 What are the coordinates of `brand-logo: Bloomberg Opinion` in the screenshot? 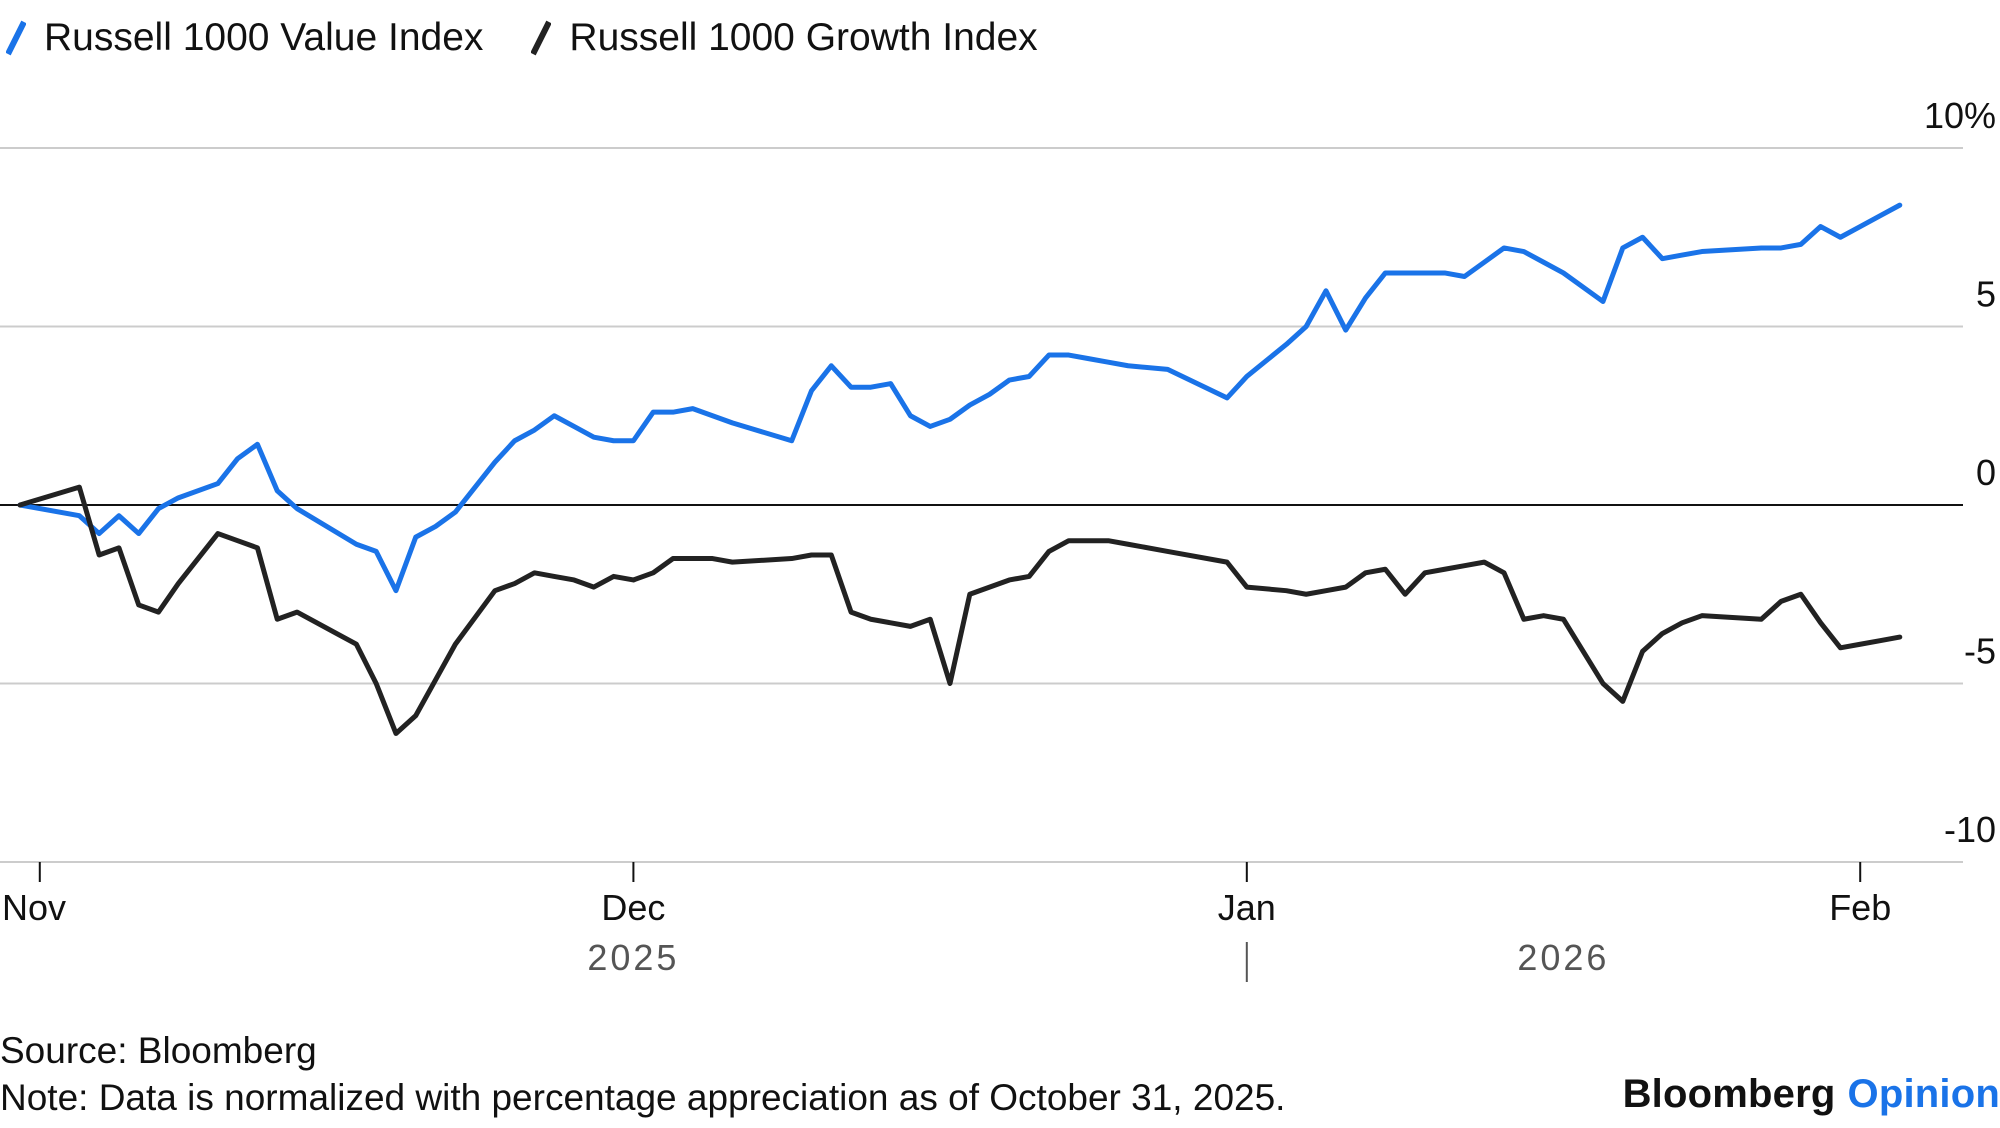 It's located at (1811, 1094).